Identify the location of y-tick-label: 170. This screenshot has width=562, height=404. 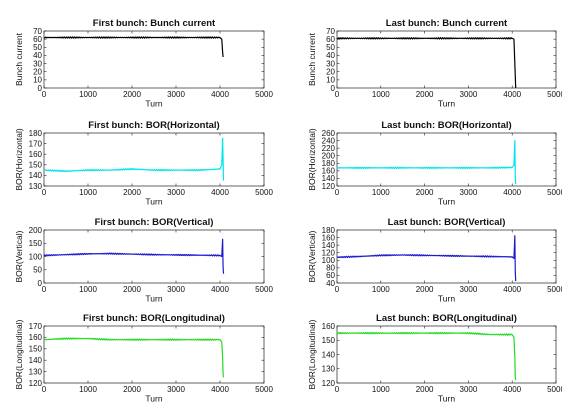
(36, 143).